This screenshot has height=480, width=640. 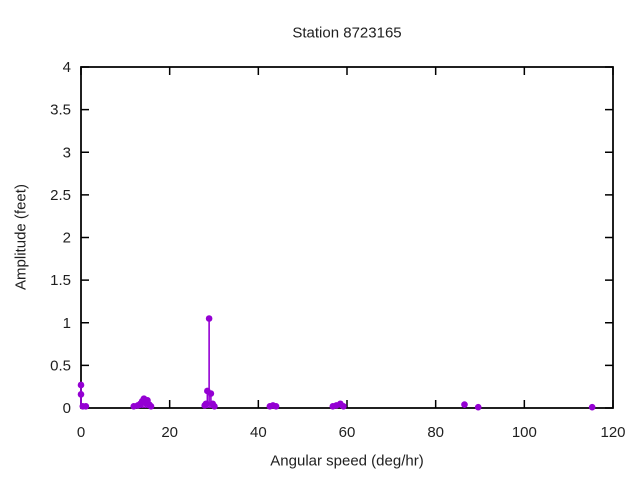 What do you see at coordinates (60, 365) in the screenshot?
I see `y-tick-label: 0.5` at bounding box center [60, 365].